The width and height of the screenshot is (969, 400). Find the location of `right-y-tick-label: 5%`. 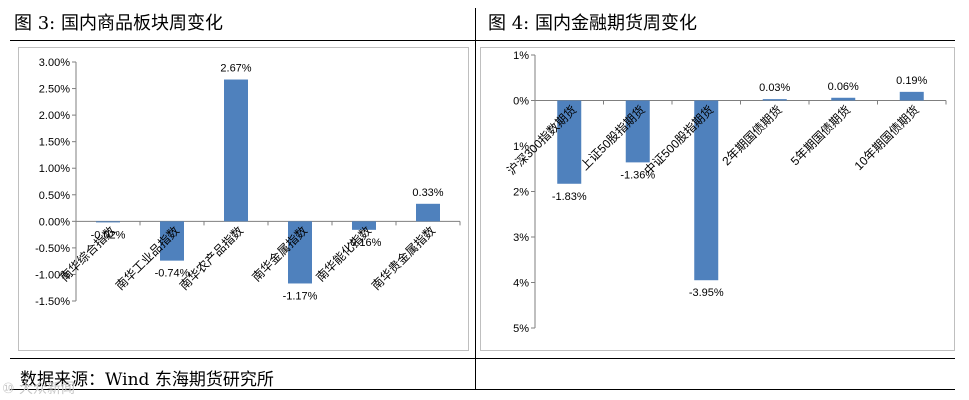

right-y-tick-label: 5% is located at coordinates (521, 329).